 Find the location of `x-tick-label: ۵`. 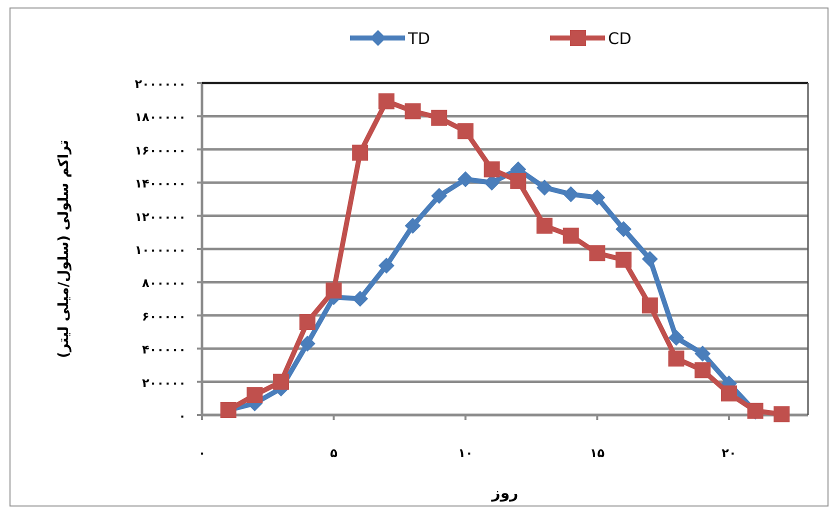

x-tick-label: ۵ is located at coordinates (334, 453).